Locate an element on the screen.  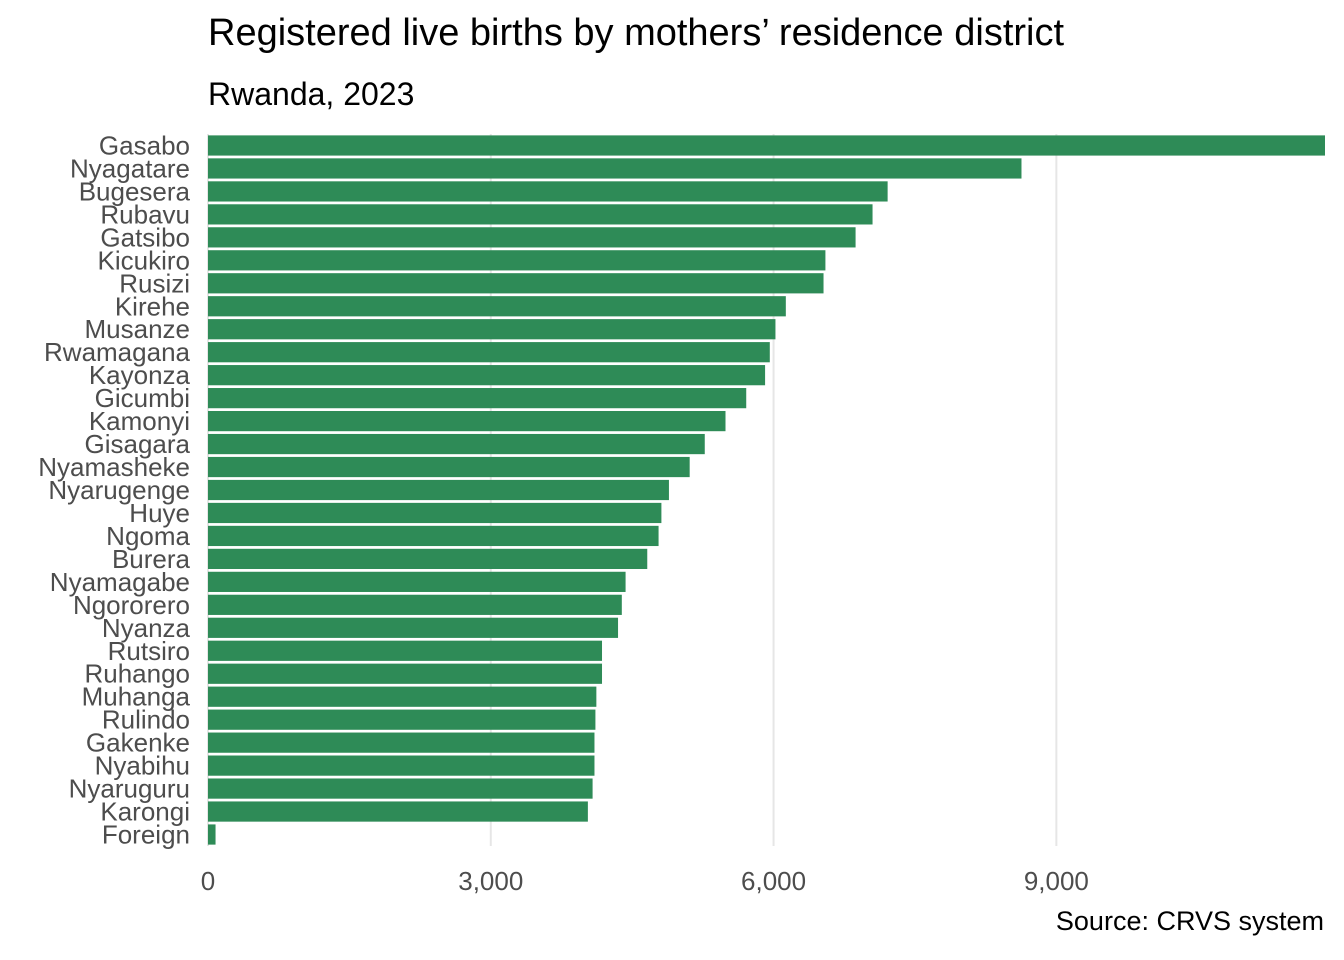
category-label: Karongi is located at coordinates (145, 812).